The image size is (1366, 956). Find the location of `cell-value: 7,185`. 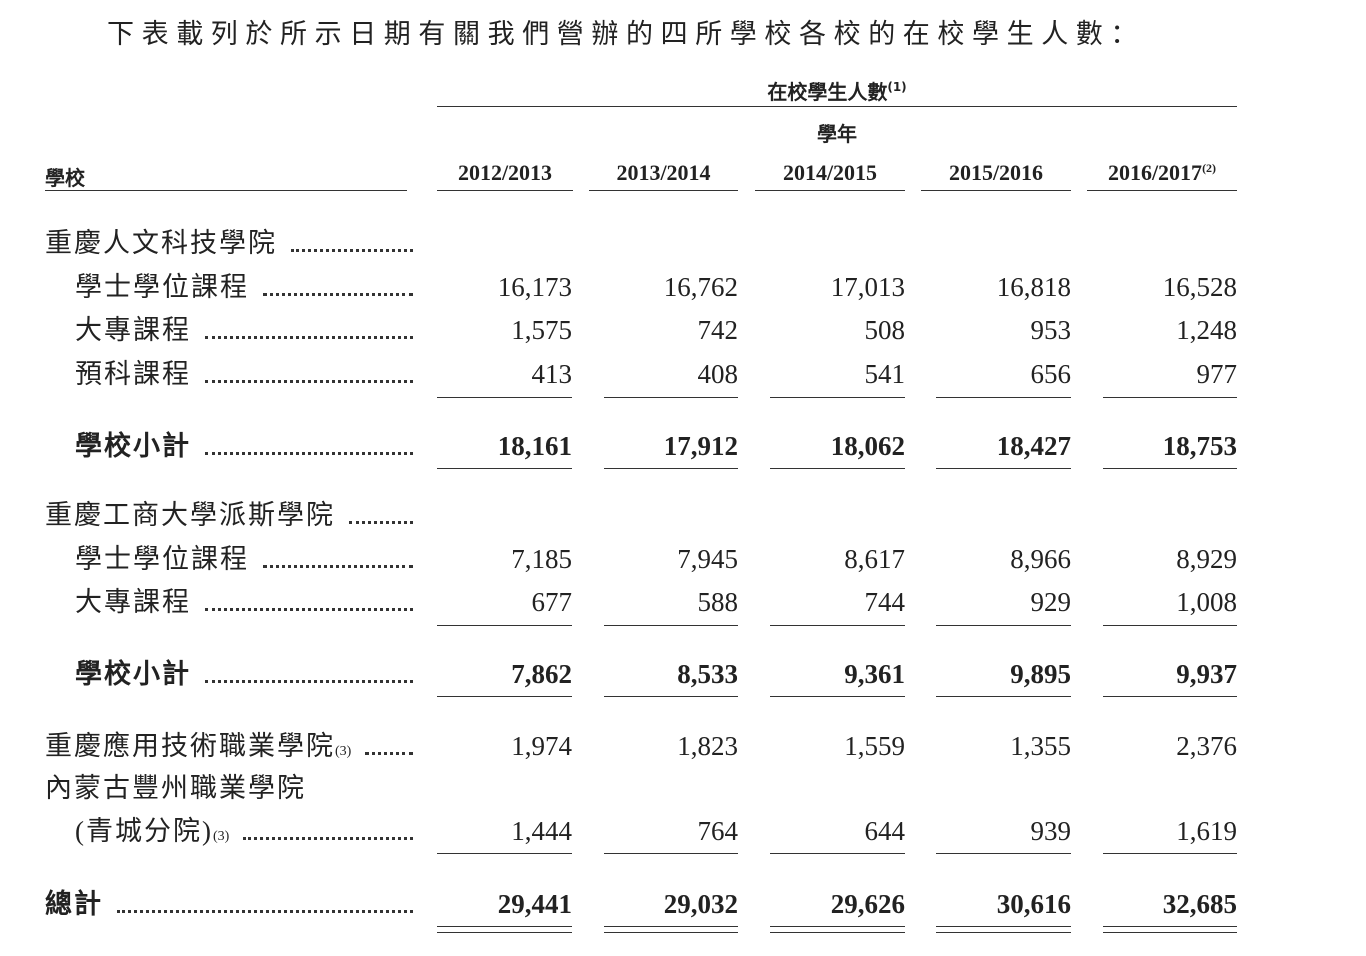

cell-value: 7,185 is located at coordinates (541, 558).